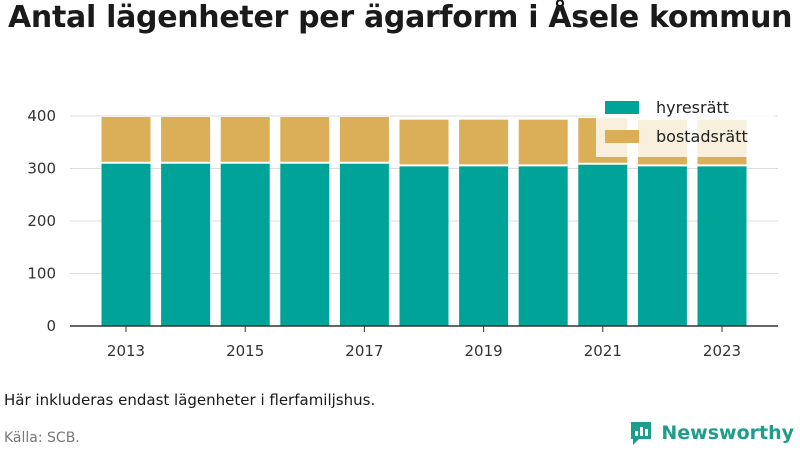 This screenshot has width=800, height=450. Describe the element at coordinates (126, 351) in the screenshot. I see `x-tick-label: 2013` at that location.